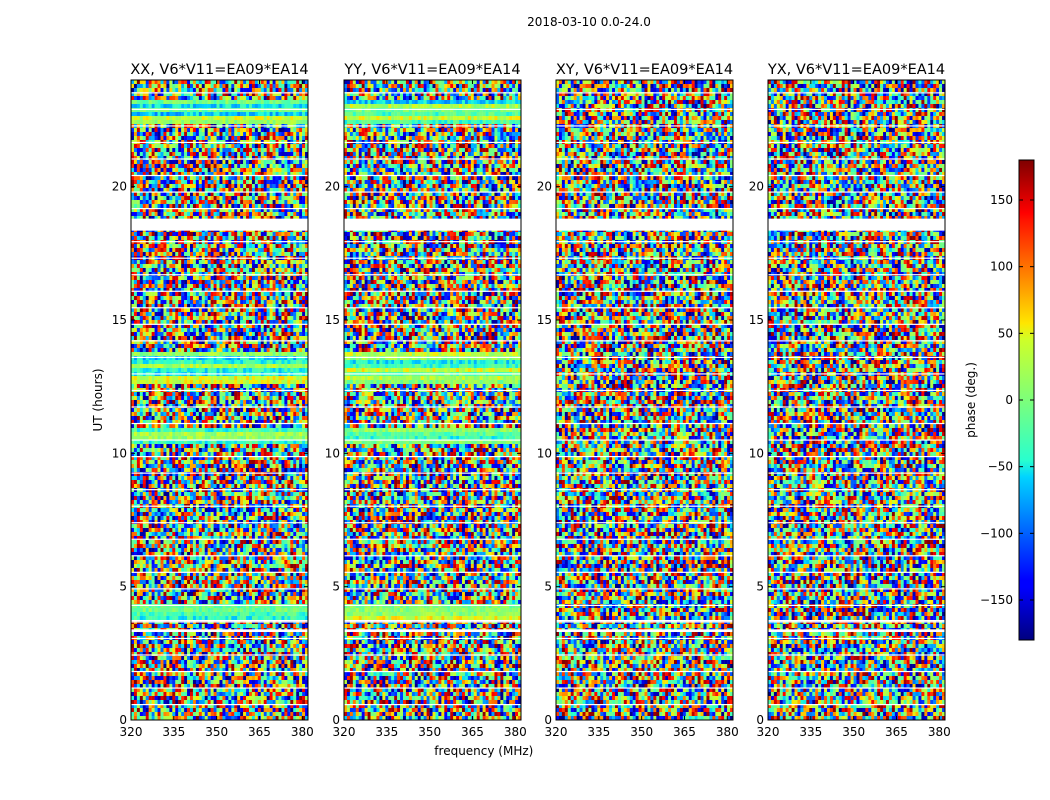  What do you see at coordinates (856, 70) in the screenshot?
I see `panel-title: YX, V6*V11=EA09*EA14` at bounding box center [856, 70].